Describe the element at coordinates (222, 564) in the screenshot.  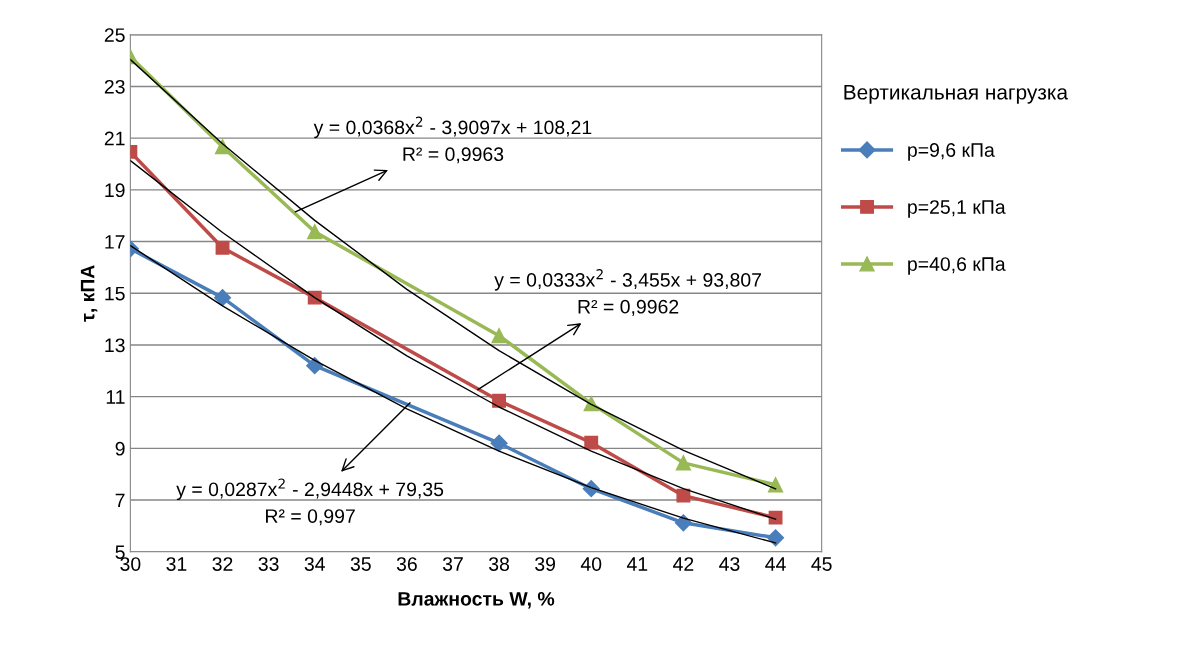
I see `x-tick-label: 32` at that location.